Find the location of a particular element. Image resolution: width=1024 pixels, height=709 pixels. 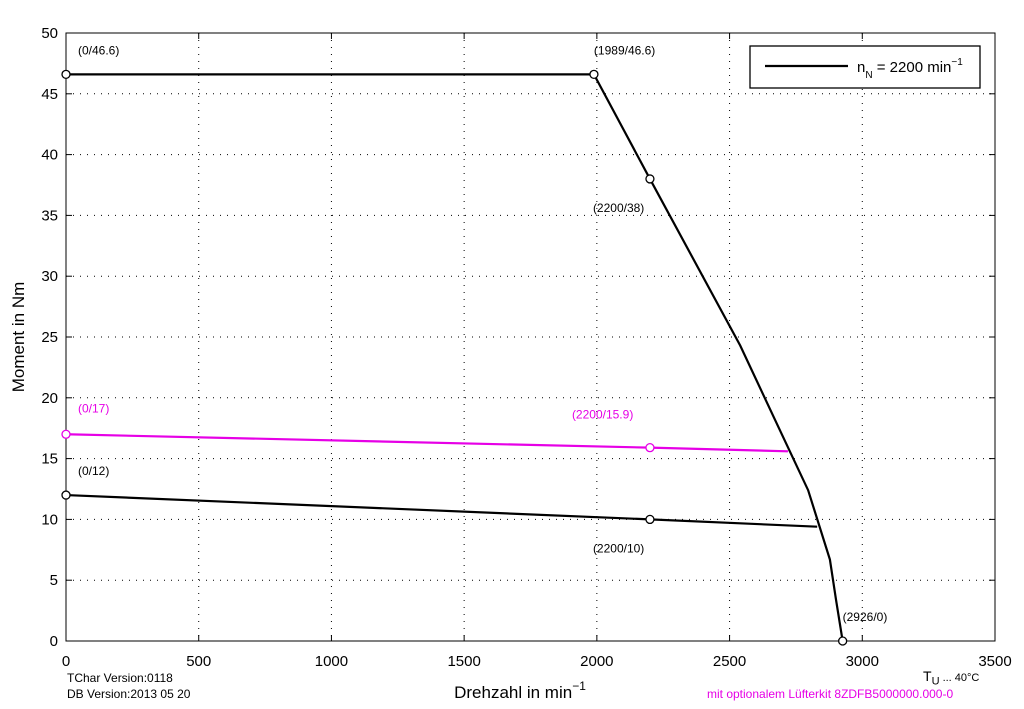

y-tick-label: 40 is located at coordinates (49, 155).